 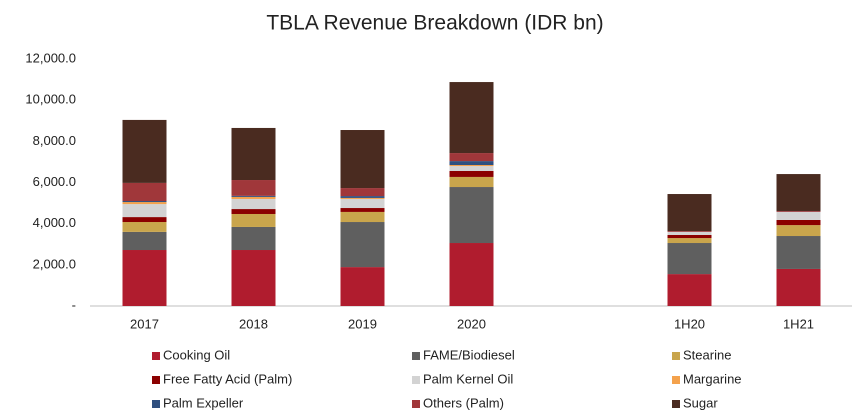 What do you see at coordinates (50, 57) in the screenshot?
I see `y-tick-label: 12,000.0` at bounding box center [50, 57].